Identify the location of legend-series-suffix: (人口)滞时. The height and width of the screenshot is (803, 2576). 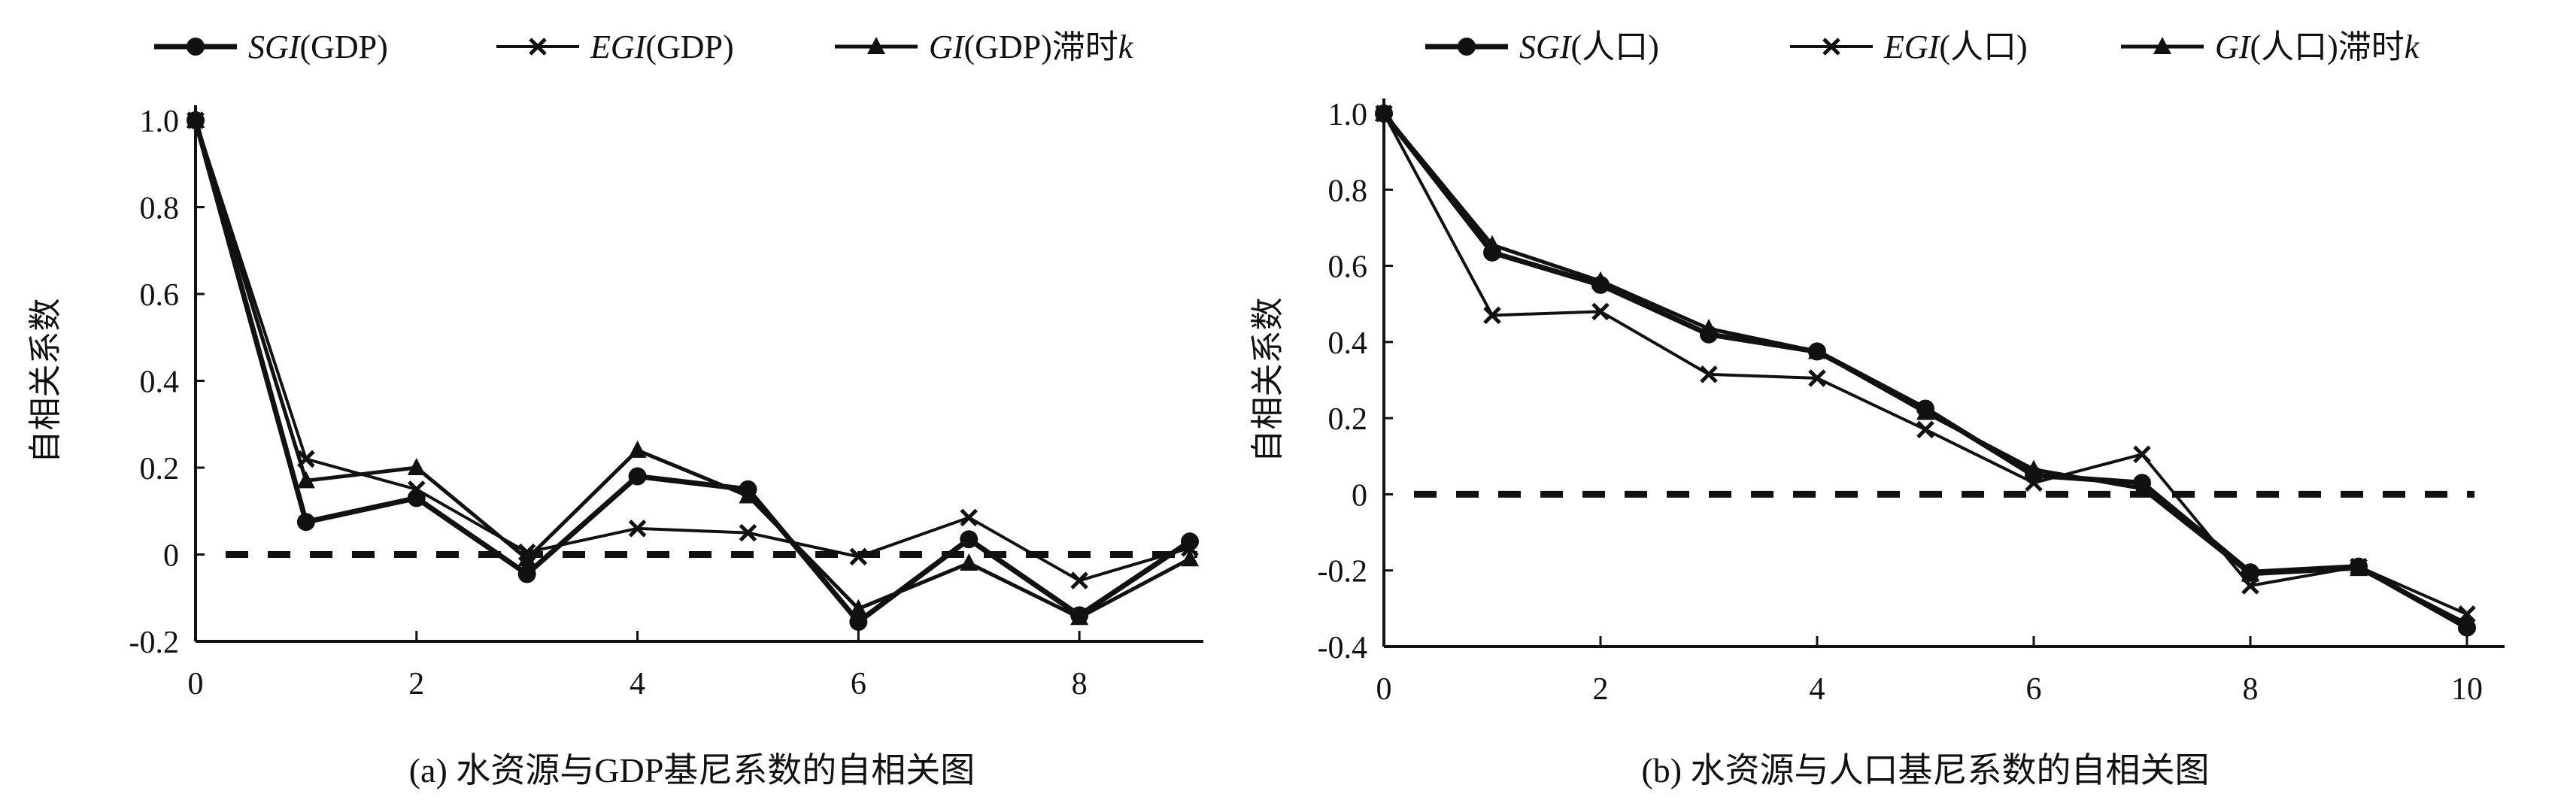
(2327, 47).